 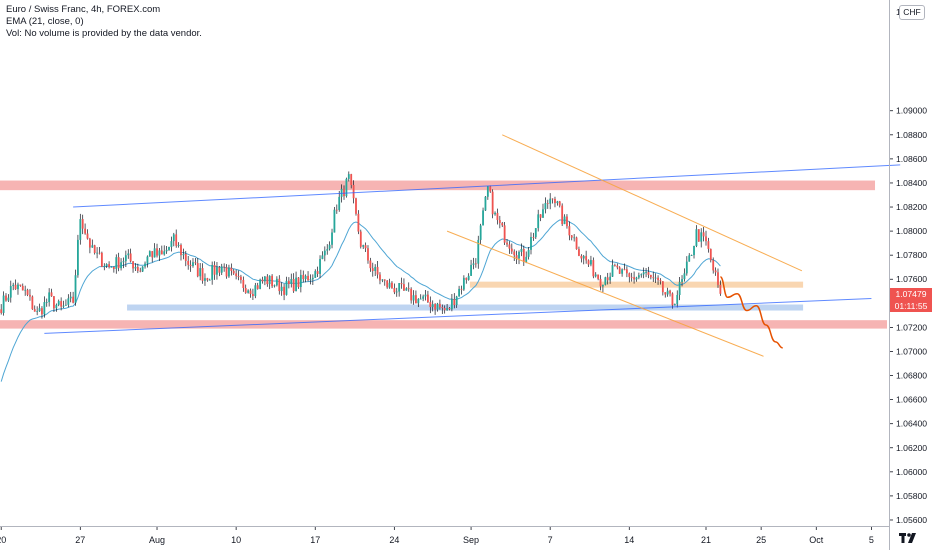 I want to click on price-tick-label: 1.08600, so click(x=911, y=159).